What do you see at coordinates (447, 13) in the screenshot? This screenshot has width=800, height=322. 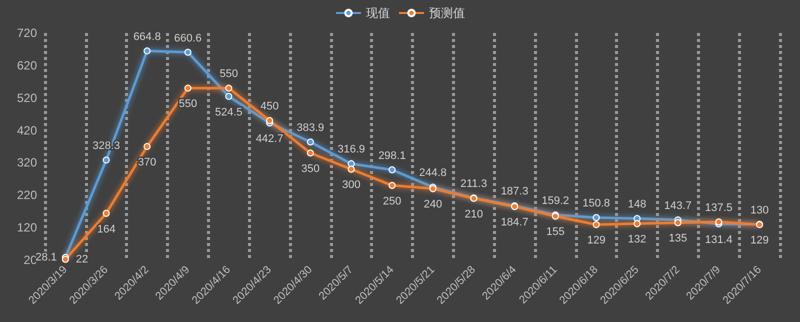 I see `legend-label: 预测值` at bounding box center [447, 13].